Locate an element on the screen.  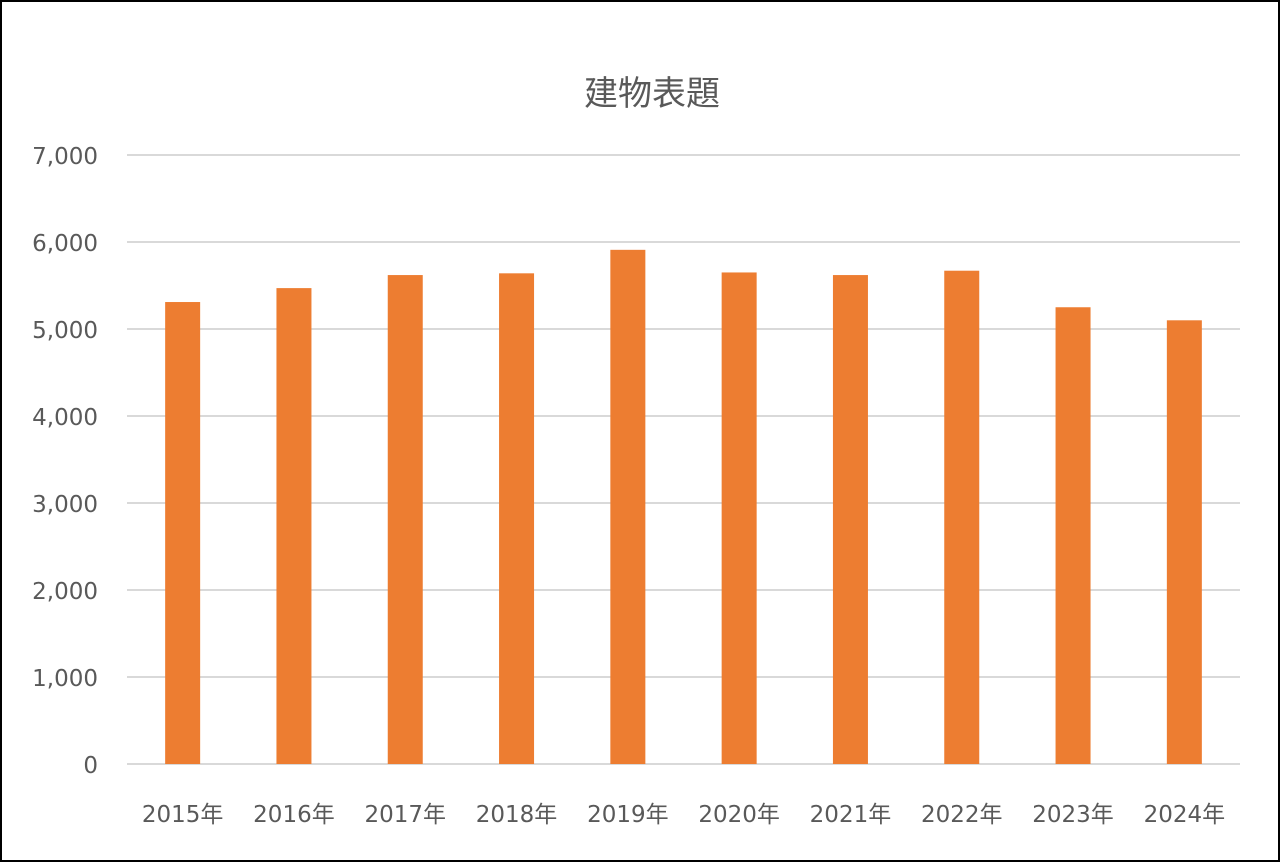
x-tick-label: 2018年 is located at coordinates (517, 815).